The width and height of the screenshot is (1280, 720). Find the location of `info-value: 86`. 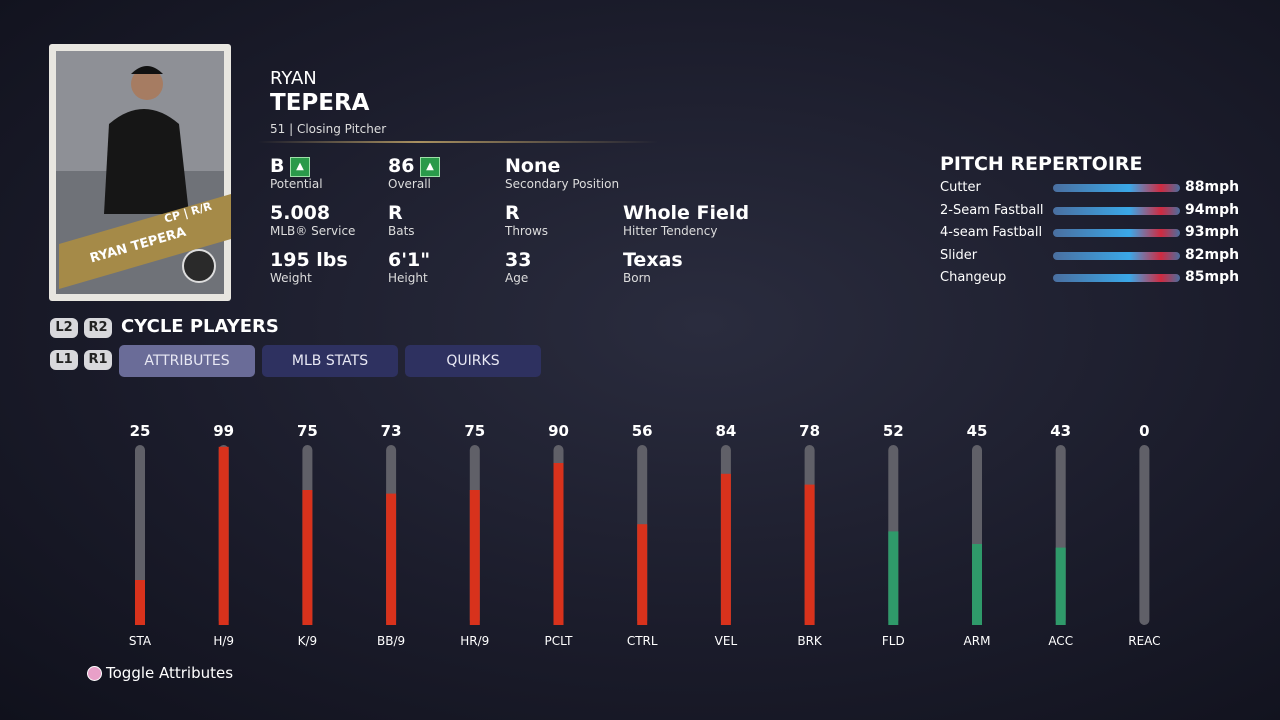

info-value: 86 is located at coordinates (401, 166).